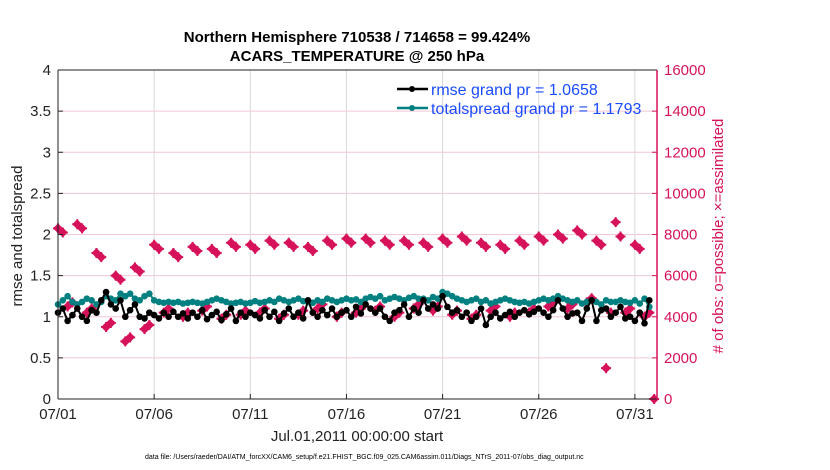  What do you see at coordinates (539, 414) in the screenshot?
I see `x-tick-label: 07/26` at bounding box center [539, 414].